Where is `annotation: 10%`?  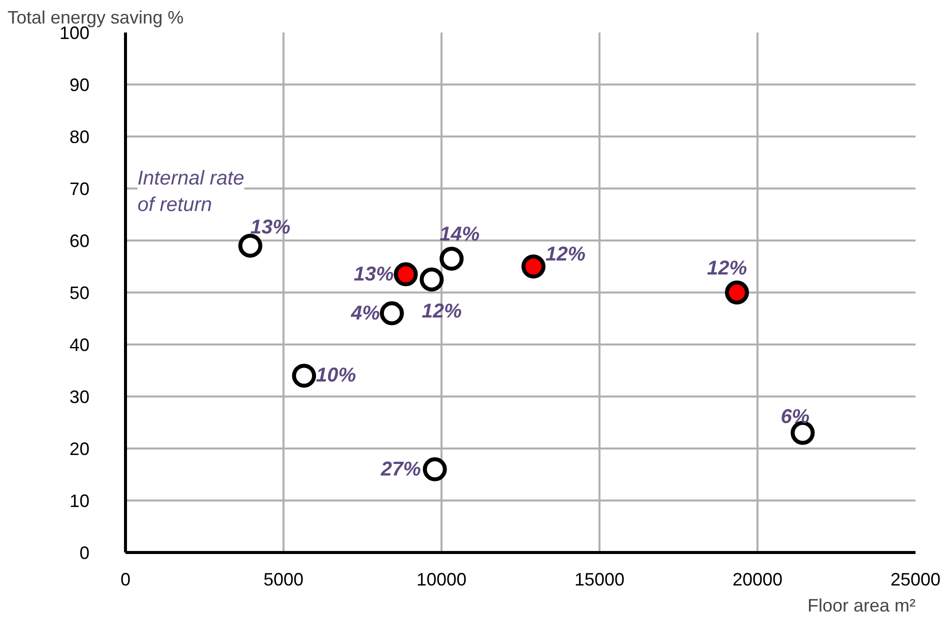
annotation: 10% is located at coordinates (336, 375).